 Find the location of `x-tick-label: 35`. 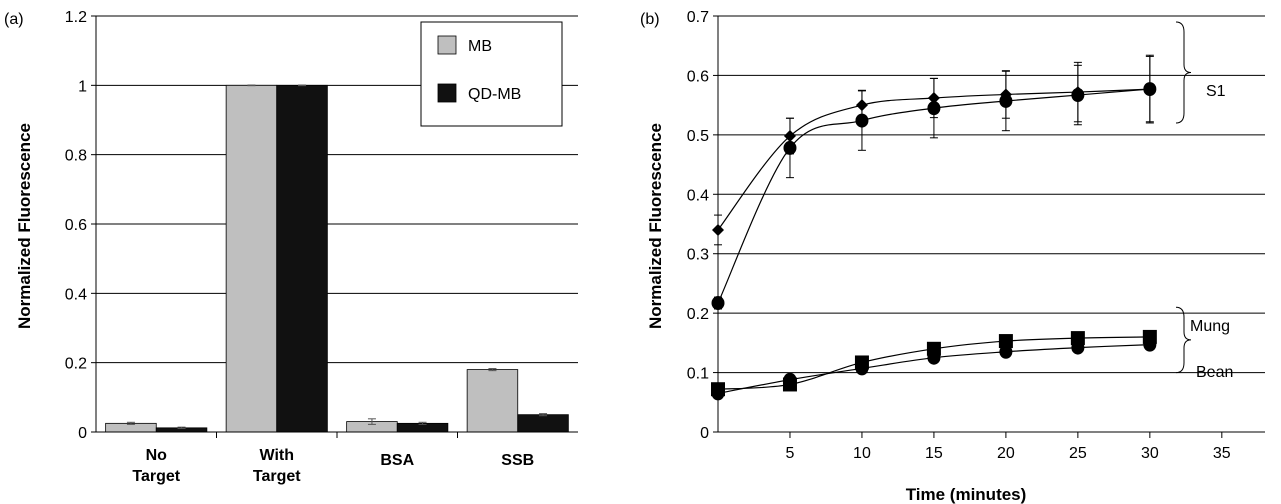

x-tick-label: 35 is located at coordinates (1222, 453).